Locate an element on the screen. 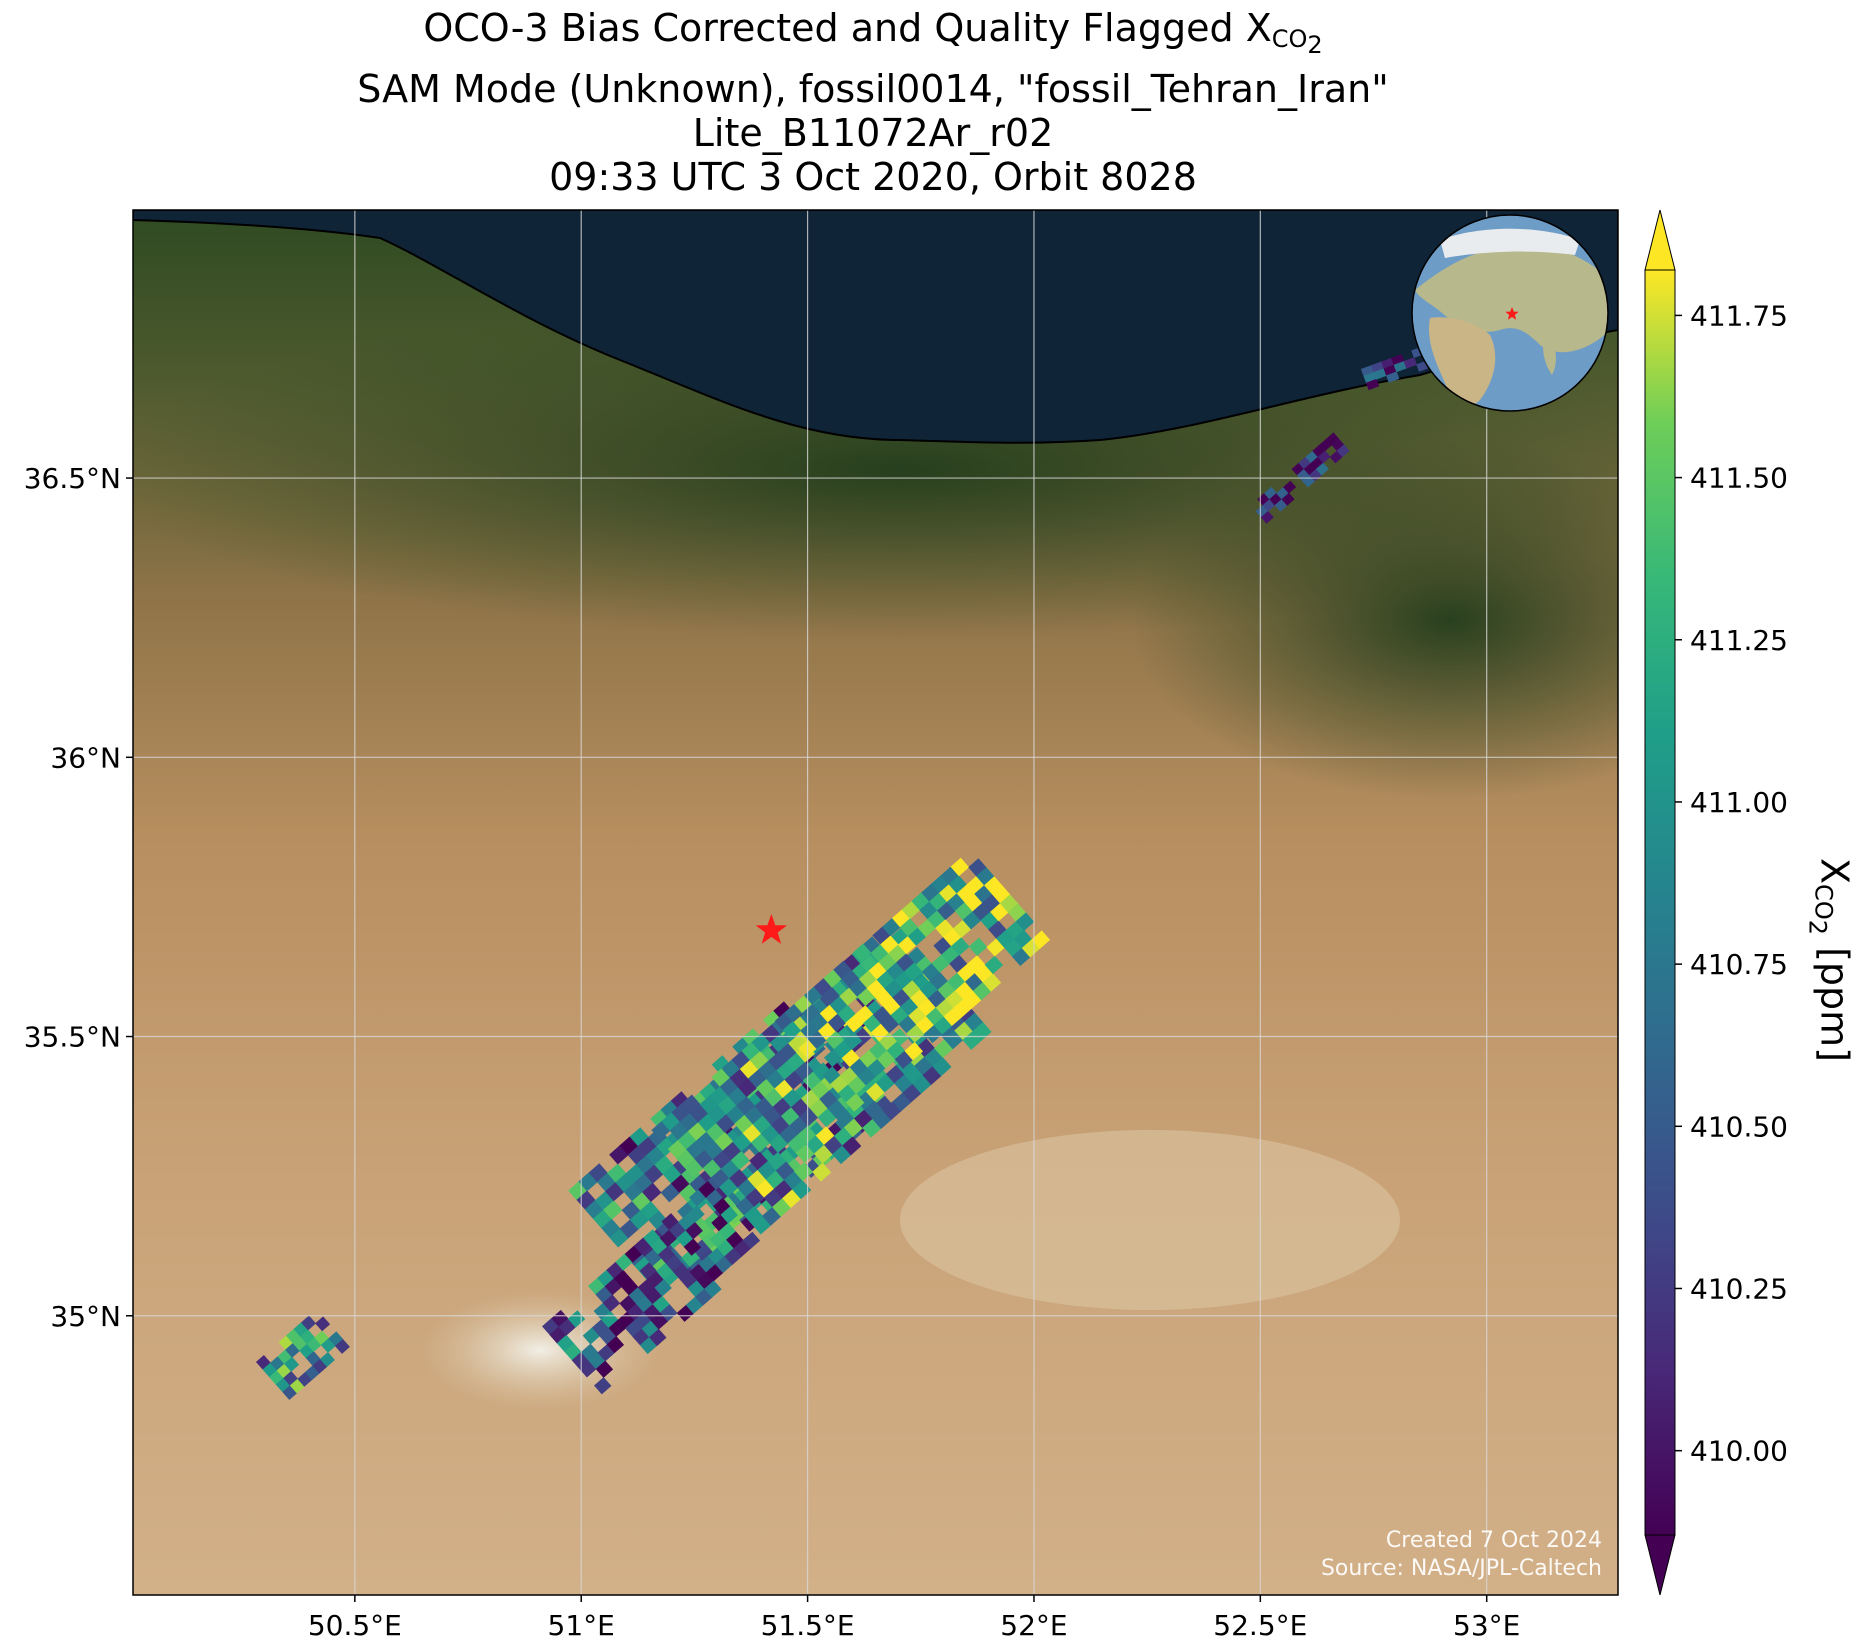 This screenshot has height=1646, width=1858. colorbar-tick-label: 410.75 is located at coordinates (1739, 964).